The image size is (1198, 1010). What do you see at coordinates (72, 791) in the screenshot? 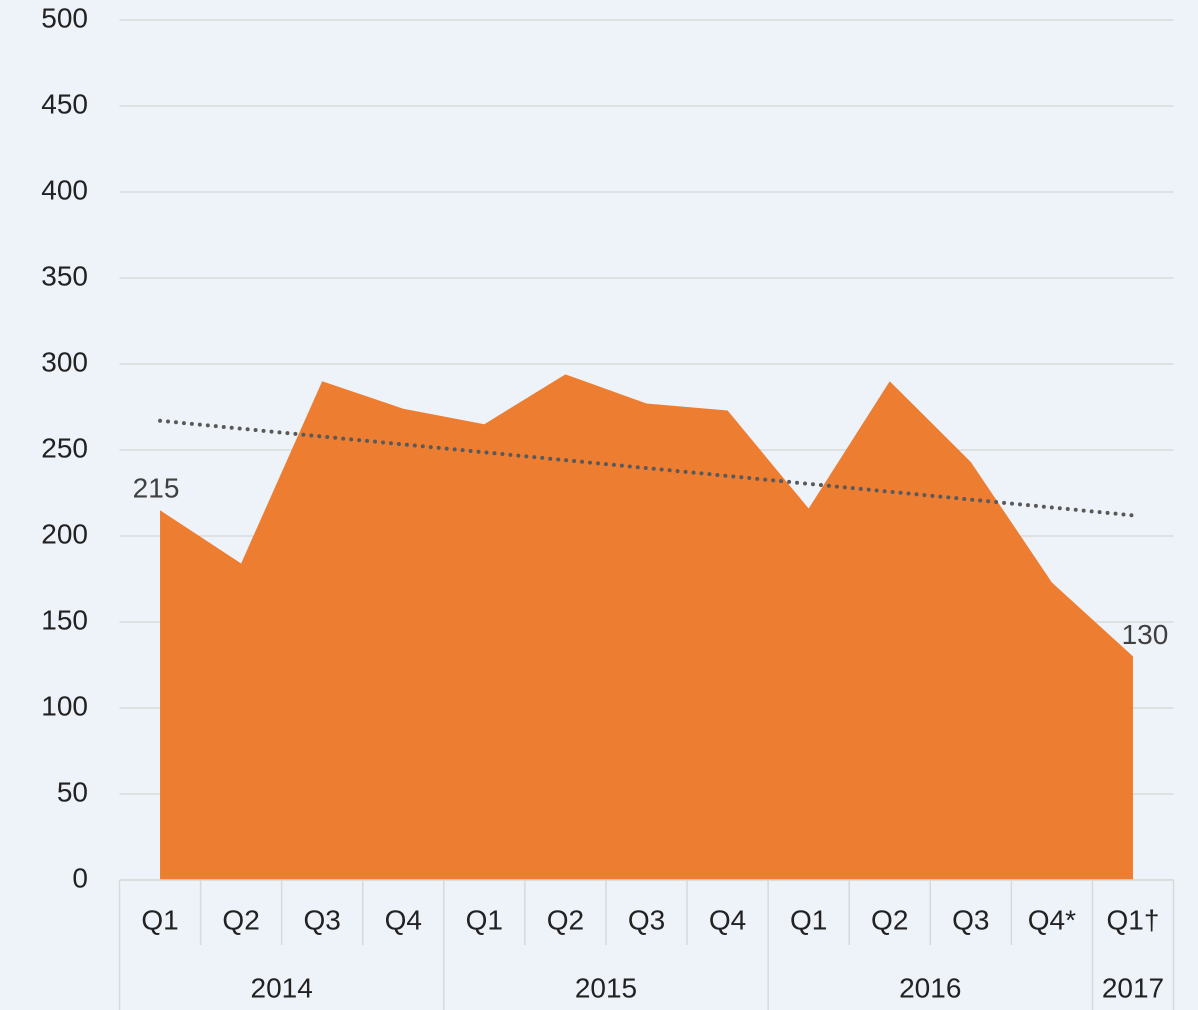
I see `y-tick-label: 50` at bounding box center [72, 791].